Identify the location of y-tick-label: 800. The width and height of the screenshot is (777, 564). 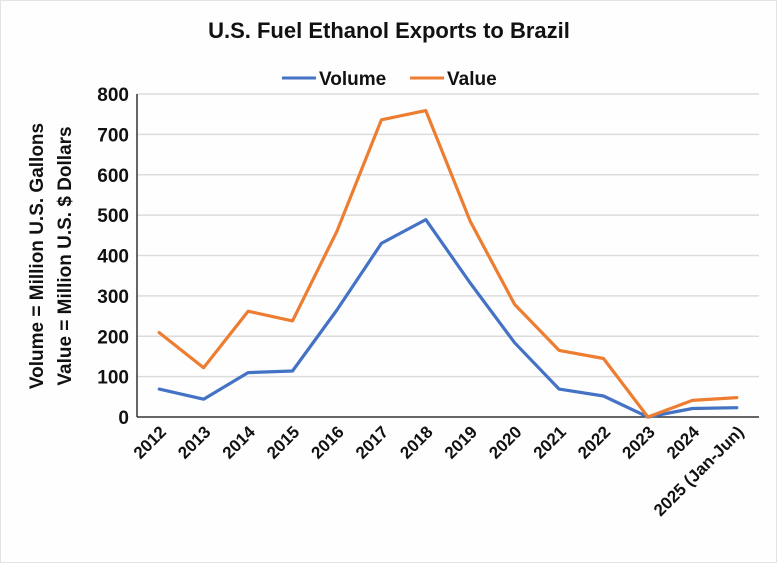
(113, 95).